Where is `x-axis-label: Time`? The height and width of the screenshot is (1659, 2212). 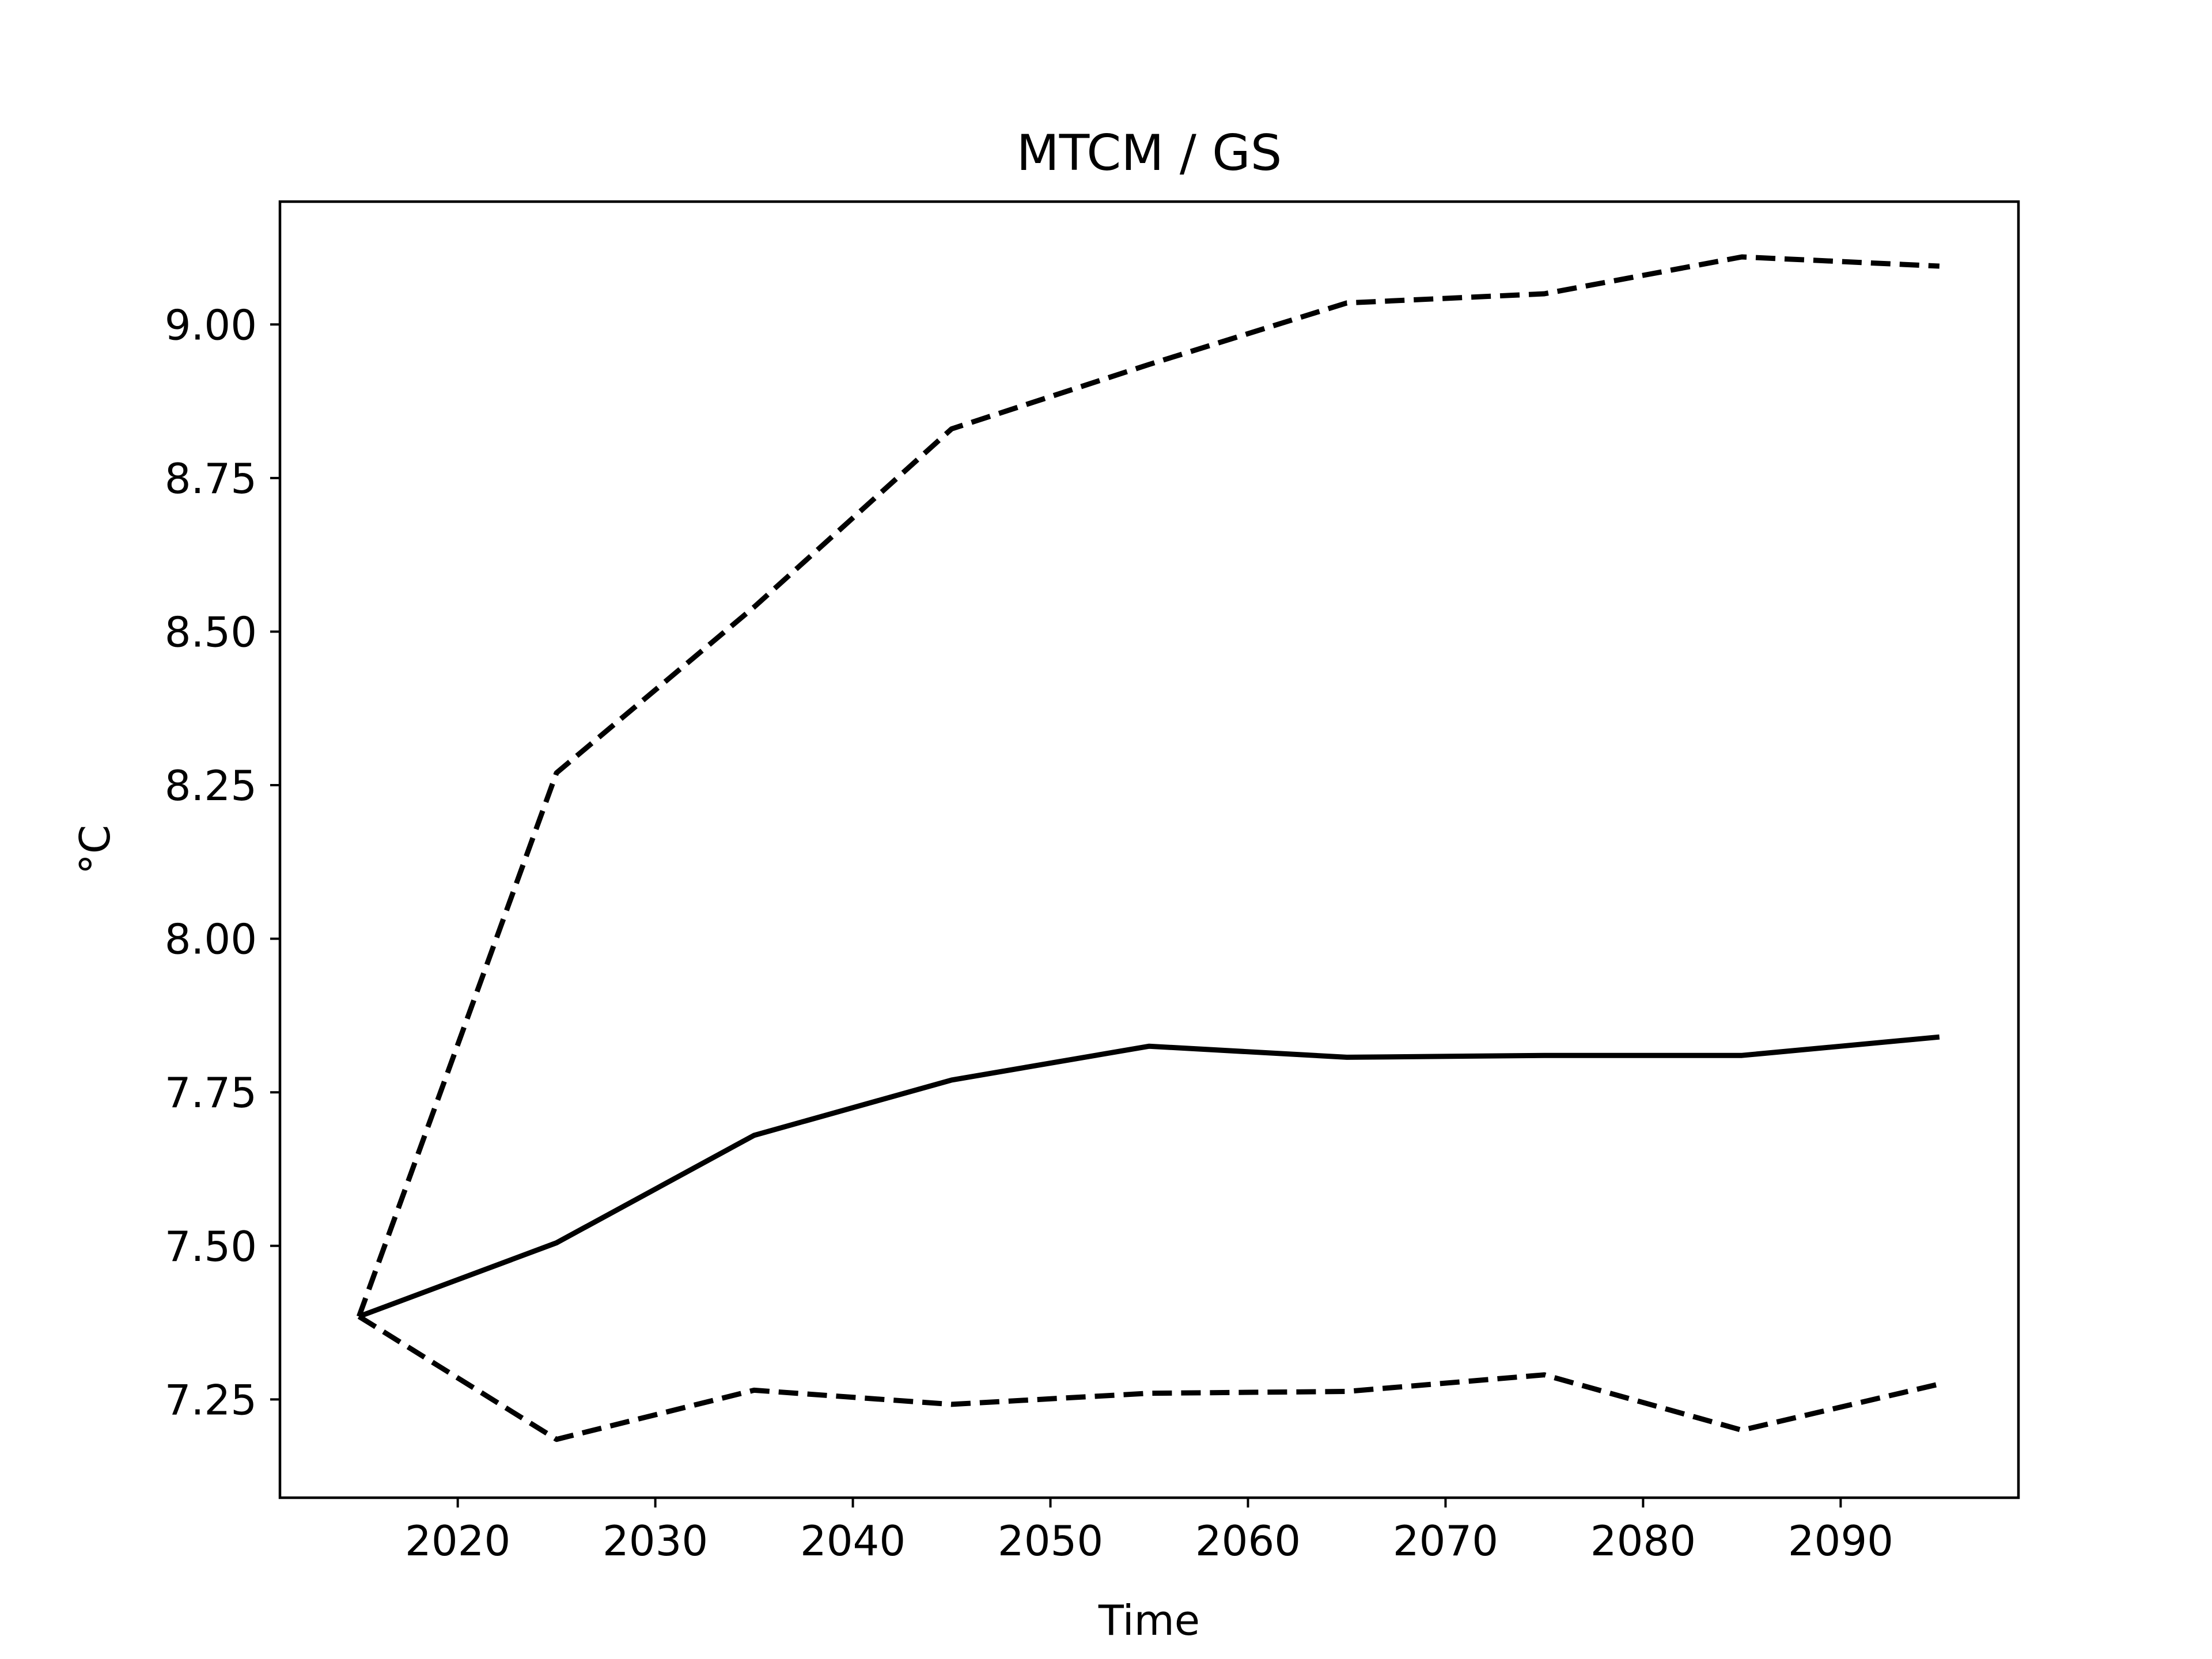
x-axis-label: Time is located at coordinates (1149, 1620).